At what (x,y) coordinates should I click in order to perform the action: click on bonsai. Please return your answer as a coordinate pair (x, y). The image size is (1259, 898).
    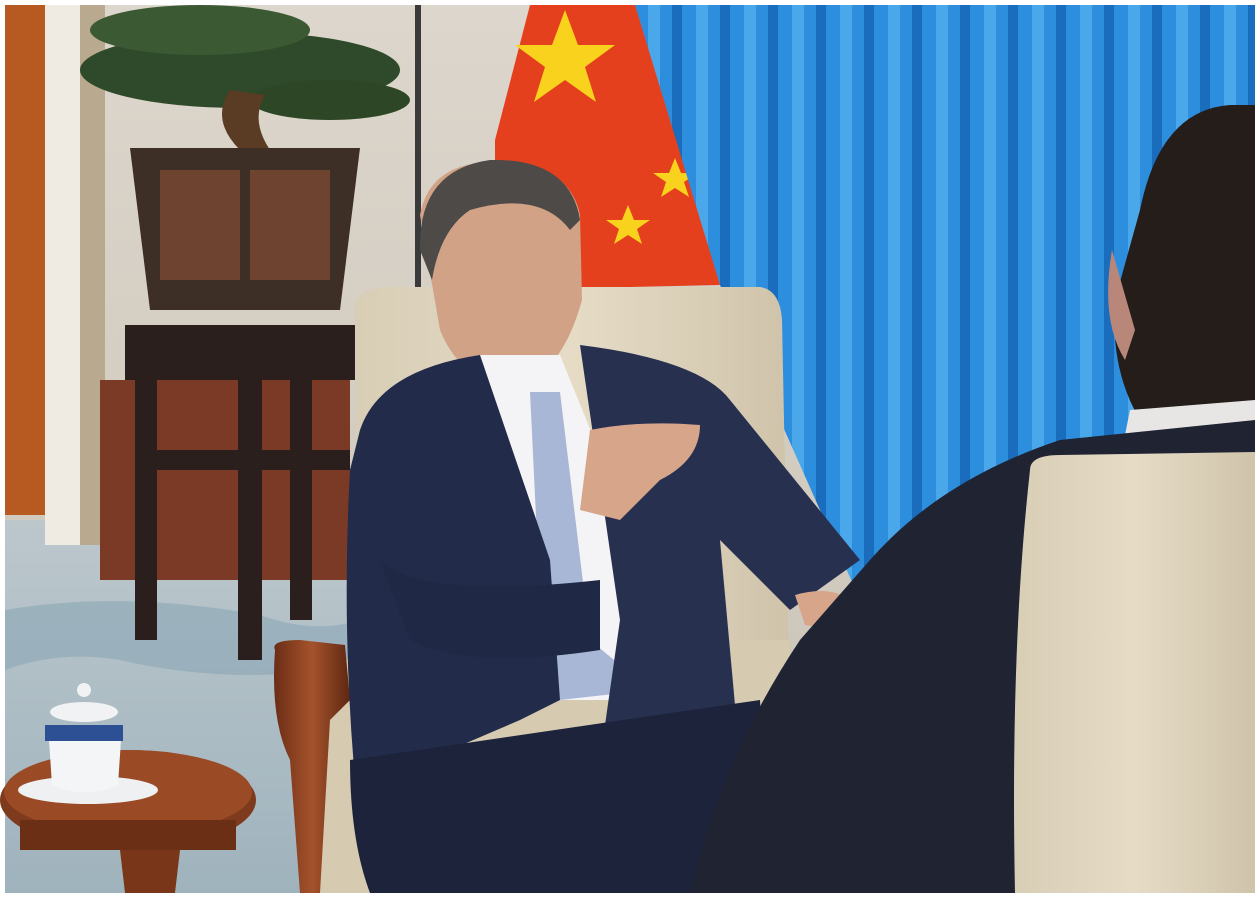
    Looking at the image, I should click on (245, 157).